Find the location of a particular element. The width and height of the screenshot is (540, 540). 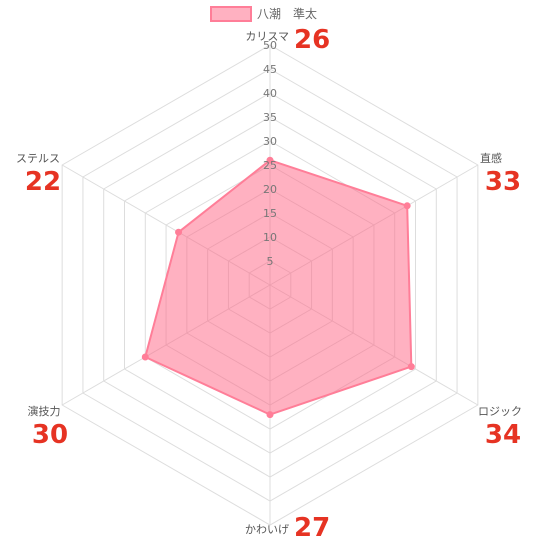

tick-label-5: 5 is located at coordinates (270, 261).